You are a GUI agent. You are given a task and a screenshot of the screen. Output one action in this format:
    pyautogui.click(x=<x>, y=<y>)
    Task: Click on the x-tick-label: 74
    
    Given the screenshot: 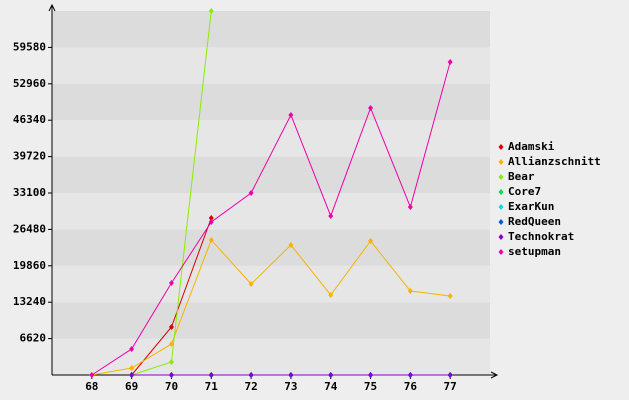 What is the action you would take?
    pyautogui.click(x=331, y=386)
    